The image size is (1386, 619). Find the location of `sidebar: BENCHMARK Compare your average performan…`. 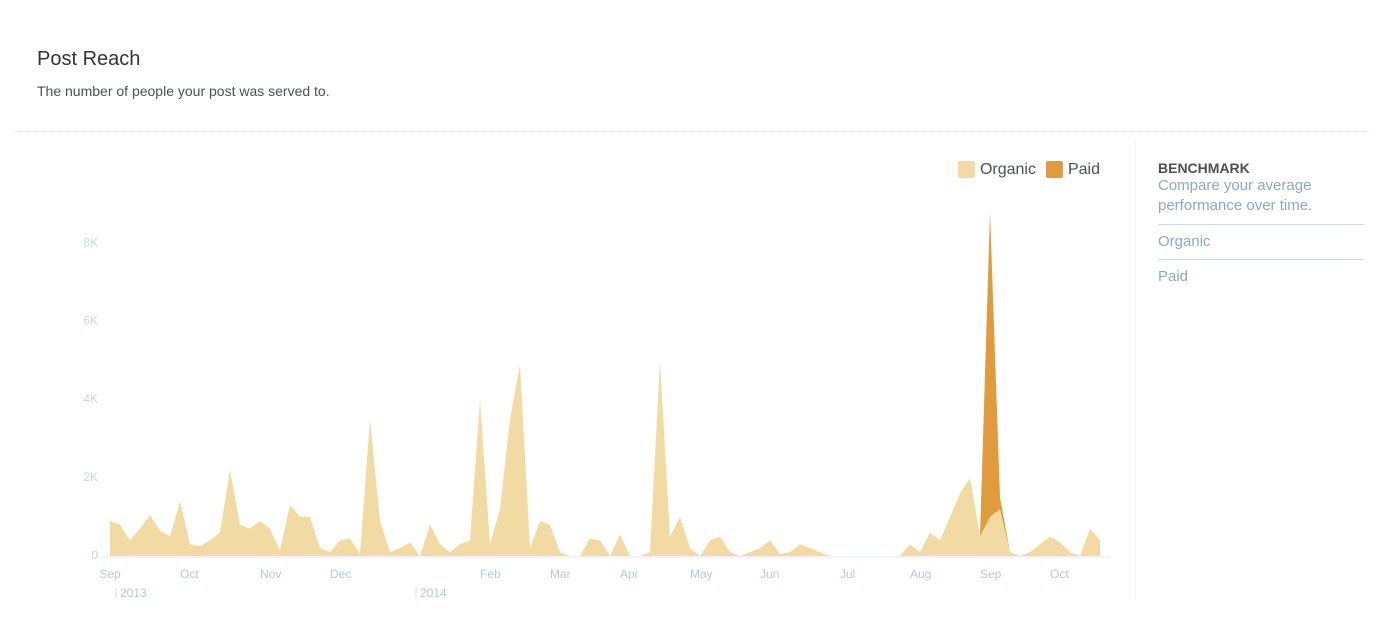

sidebar: BENCHMARK Compare your average performan… is located at coordinates (1261, 227).